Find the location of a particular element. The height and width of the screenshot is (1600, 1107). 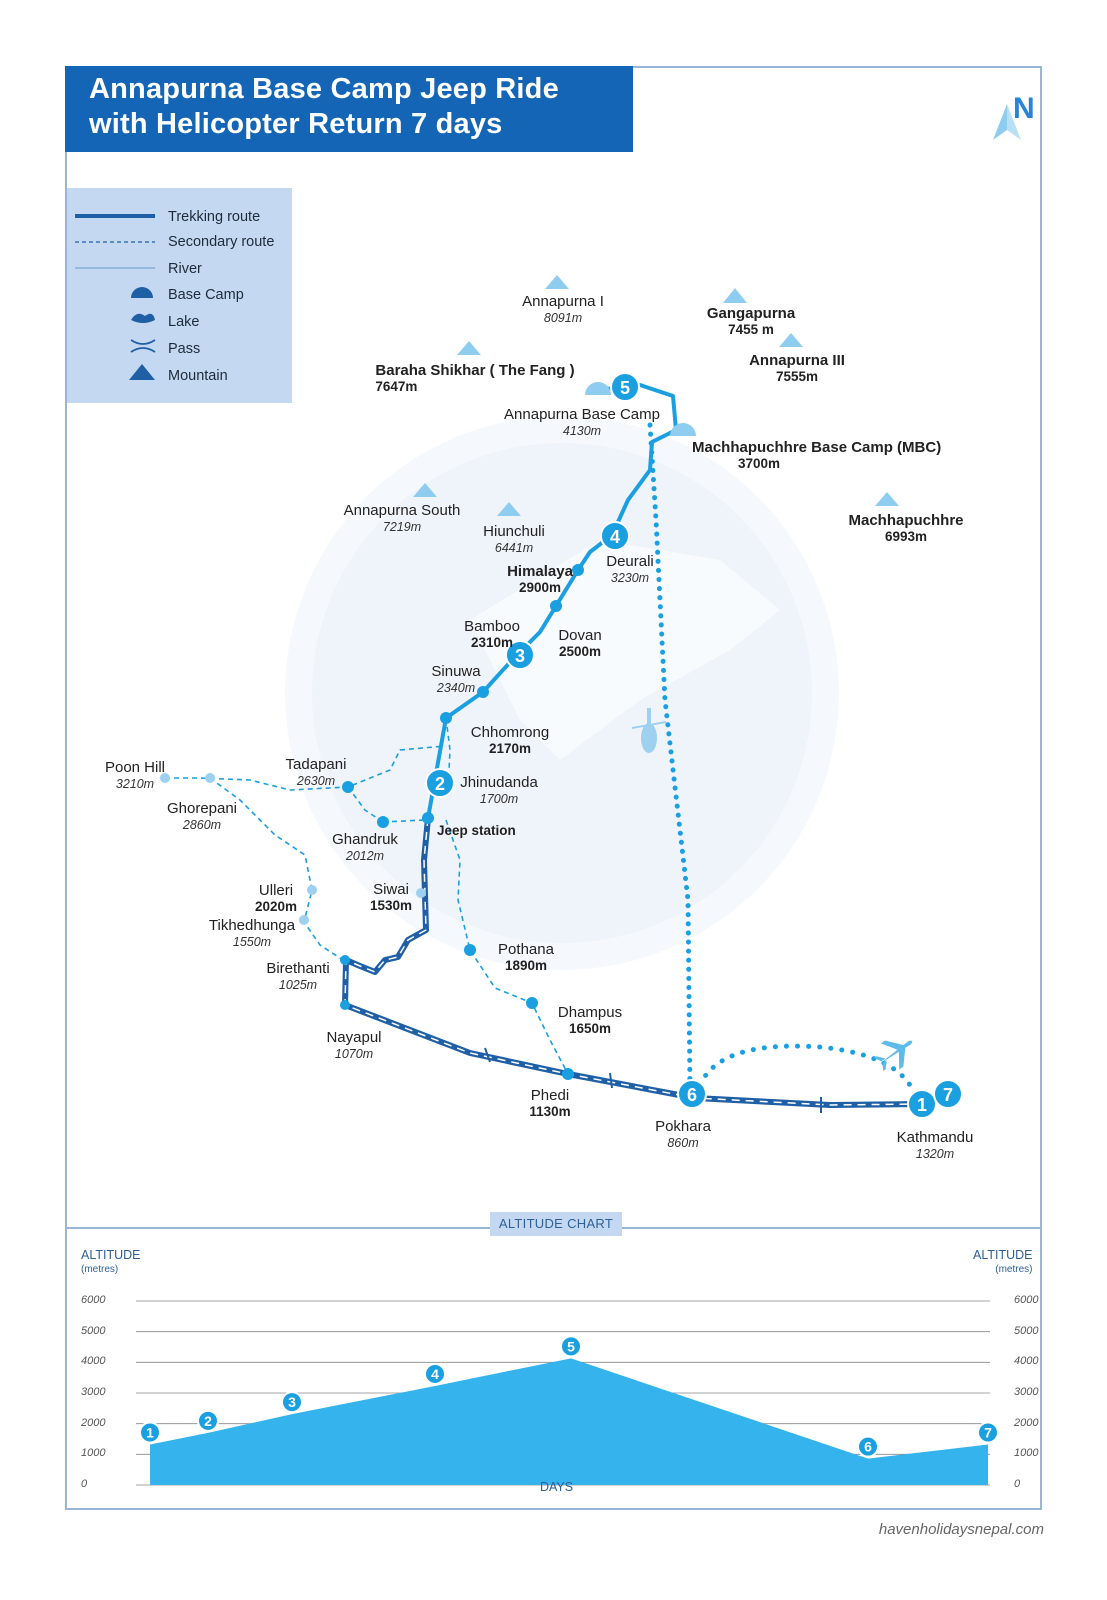

chart-point-label: 2 is located at coordinates (208, 1421).